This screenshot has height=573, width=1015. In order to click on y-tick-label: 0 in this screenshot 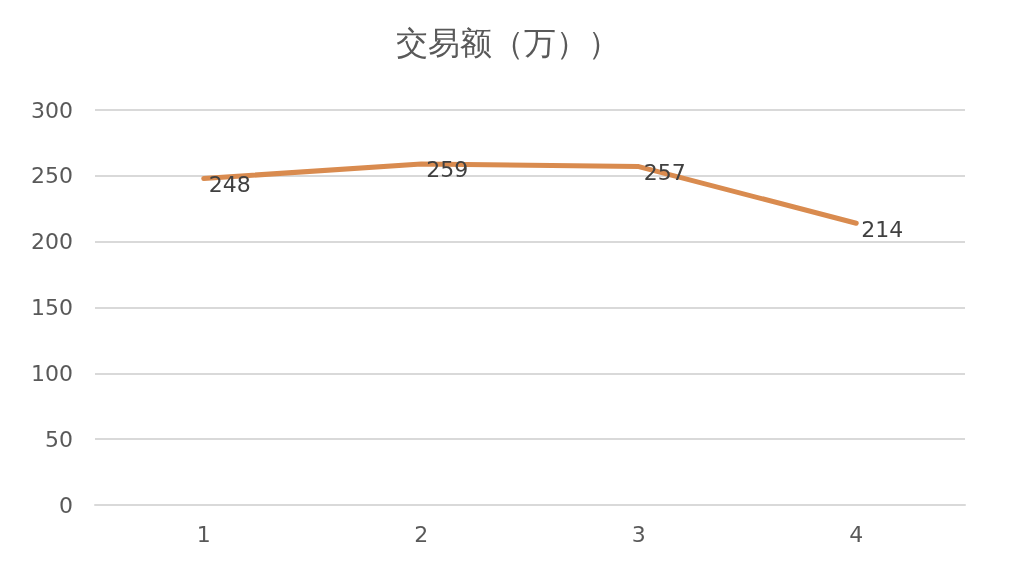, I will do `click(66, 505)`.